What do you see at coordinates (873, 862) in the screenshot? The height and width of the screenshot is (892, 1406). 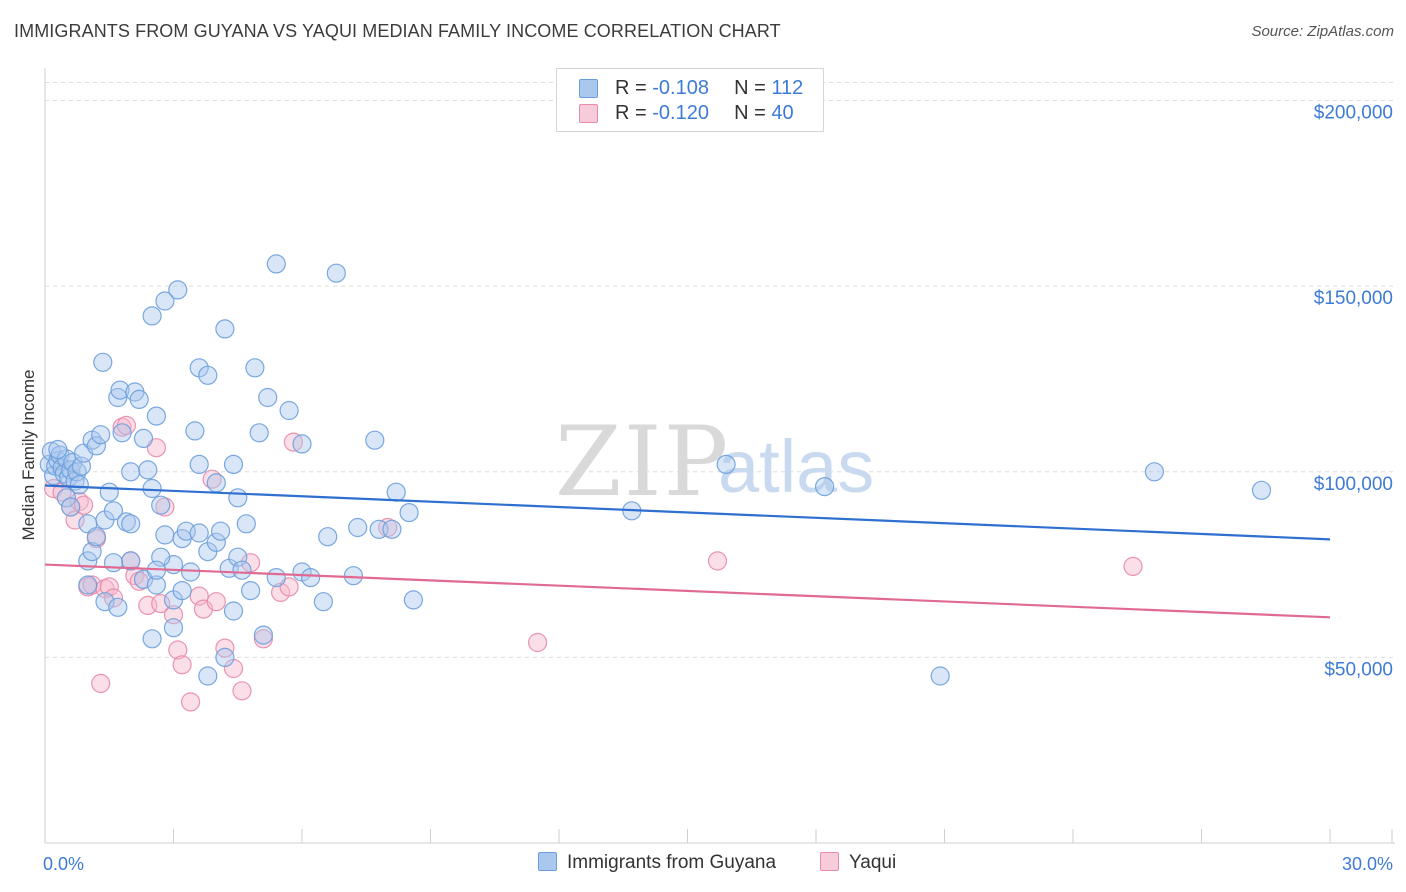 I see `legend-label-yaqui: Yaqui` at bounding box center [873, 862].